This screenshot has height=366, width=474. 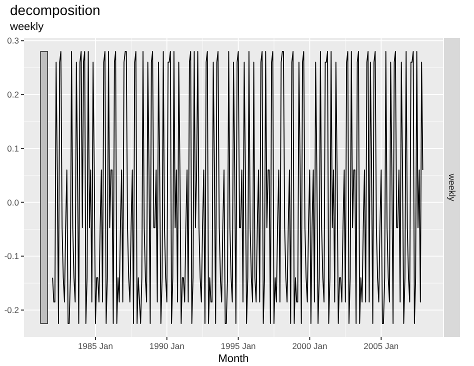 I want to click on text: weekly, so click(x=452, y=187).